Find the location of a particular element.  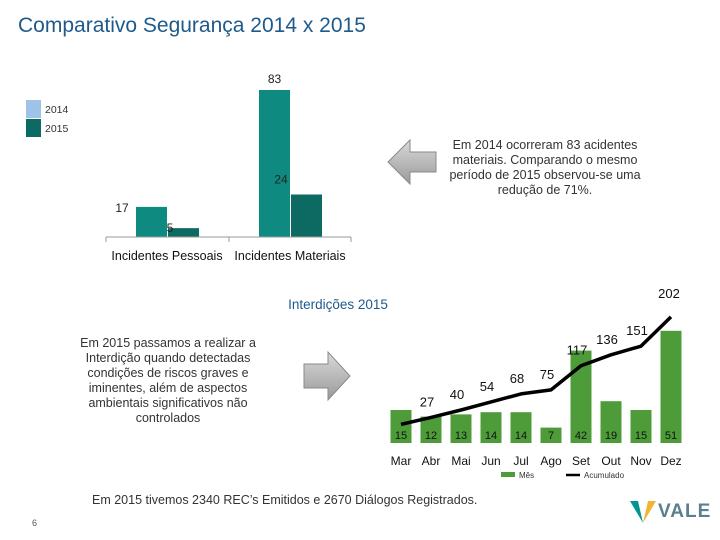

legend-label-acumulado: Acumulado is located at coordinates (604, 475).